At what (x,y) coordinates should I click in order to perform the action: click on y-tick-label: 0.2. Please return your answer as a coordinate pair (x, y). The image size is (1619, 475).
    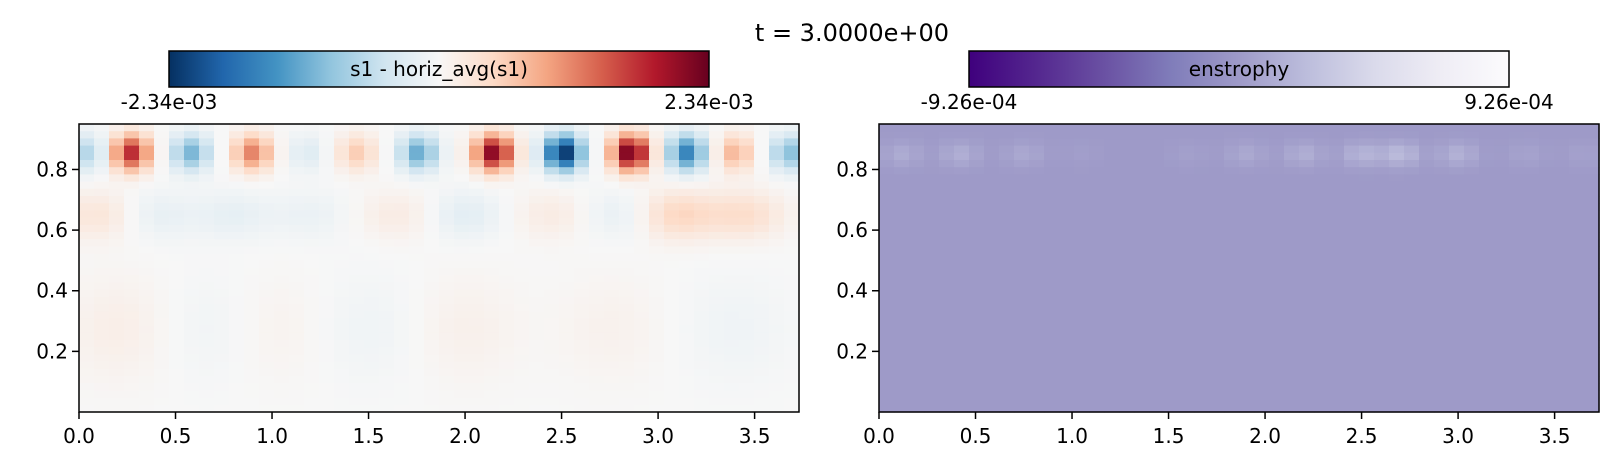
    Looking at the image, I should click on (52, 351).